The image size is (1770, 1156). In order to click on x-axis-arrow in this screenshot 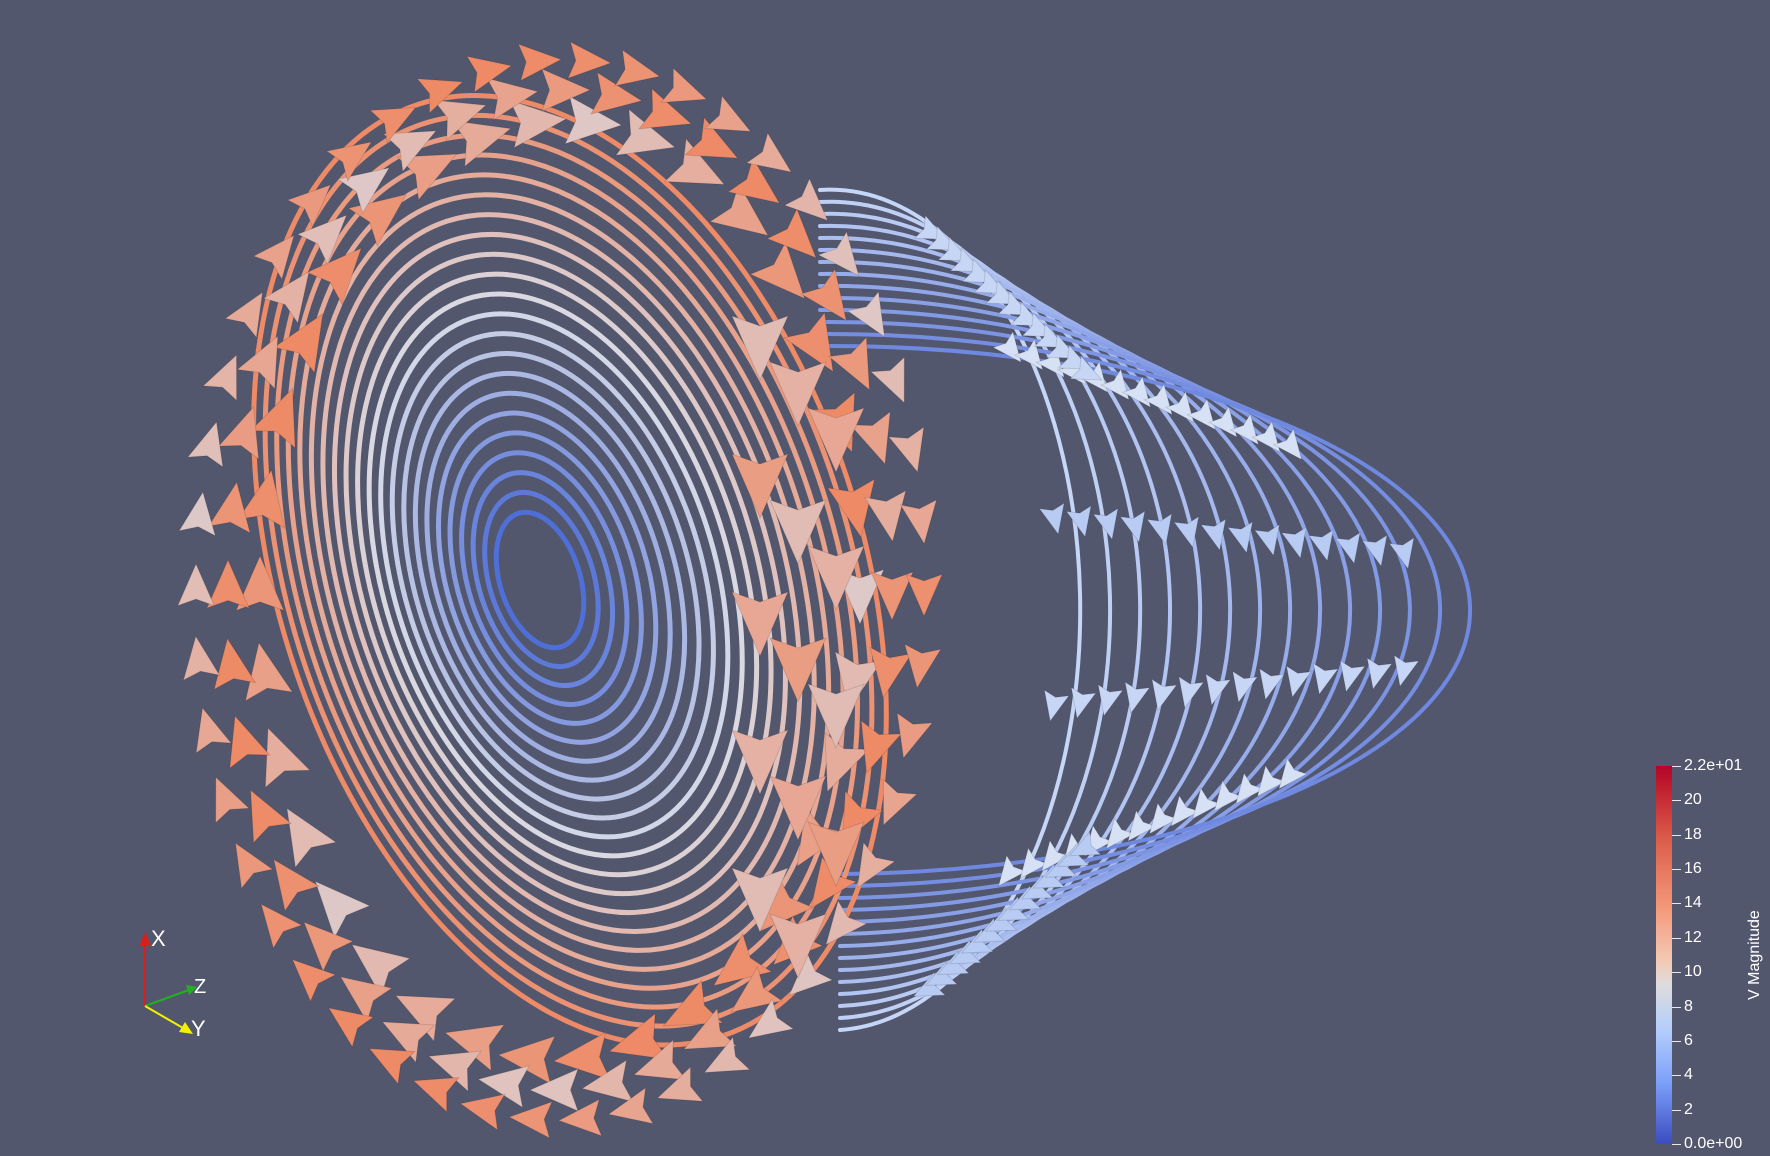, I will do `click(145, 939)`.